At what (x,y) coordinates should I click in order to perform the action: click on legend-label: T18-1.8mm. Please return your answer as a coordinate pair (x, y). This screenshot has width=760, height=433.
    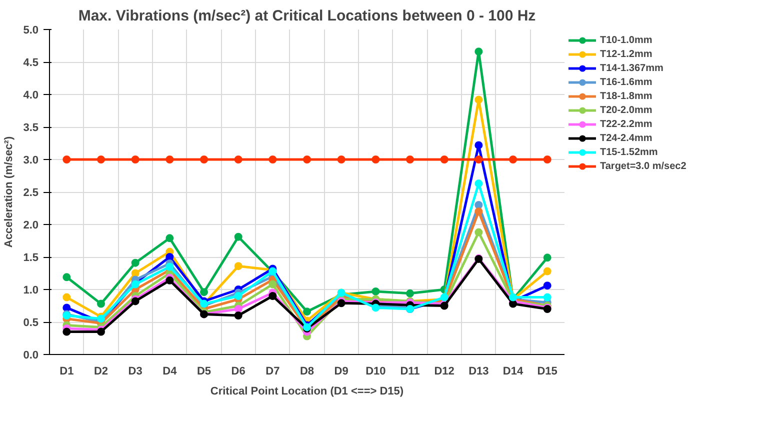
    Looking at the image, I should click on (626, 96).